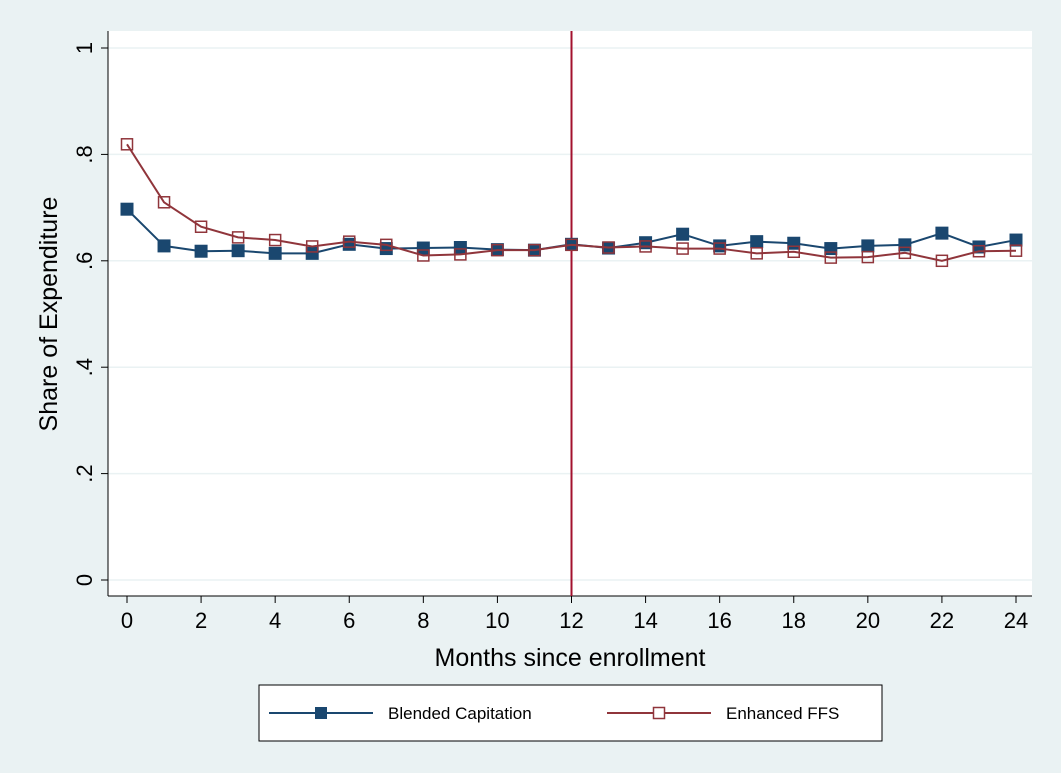 The width and height of the screenshot is (1061, 773). I want to click on x-tick-label: 14, so click(645, 620).